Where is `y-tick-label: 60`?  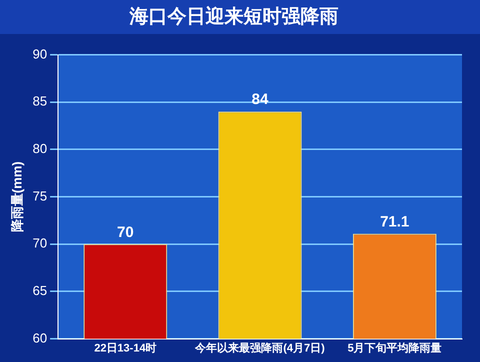
y-tick-label: 60 is located at coordinates (40, 338).